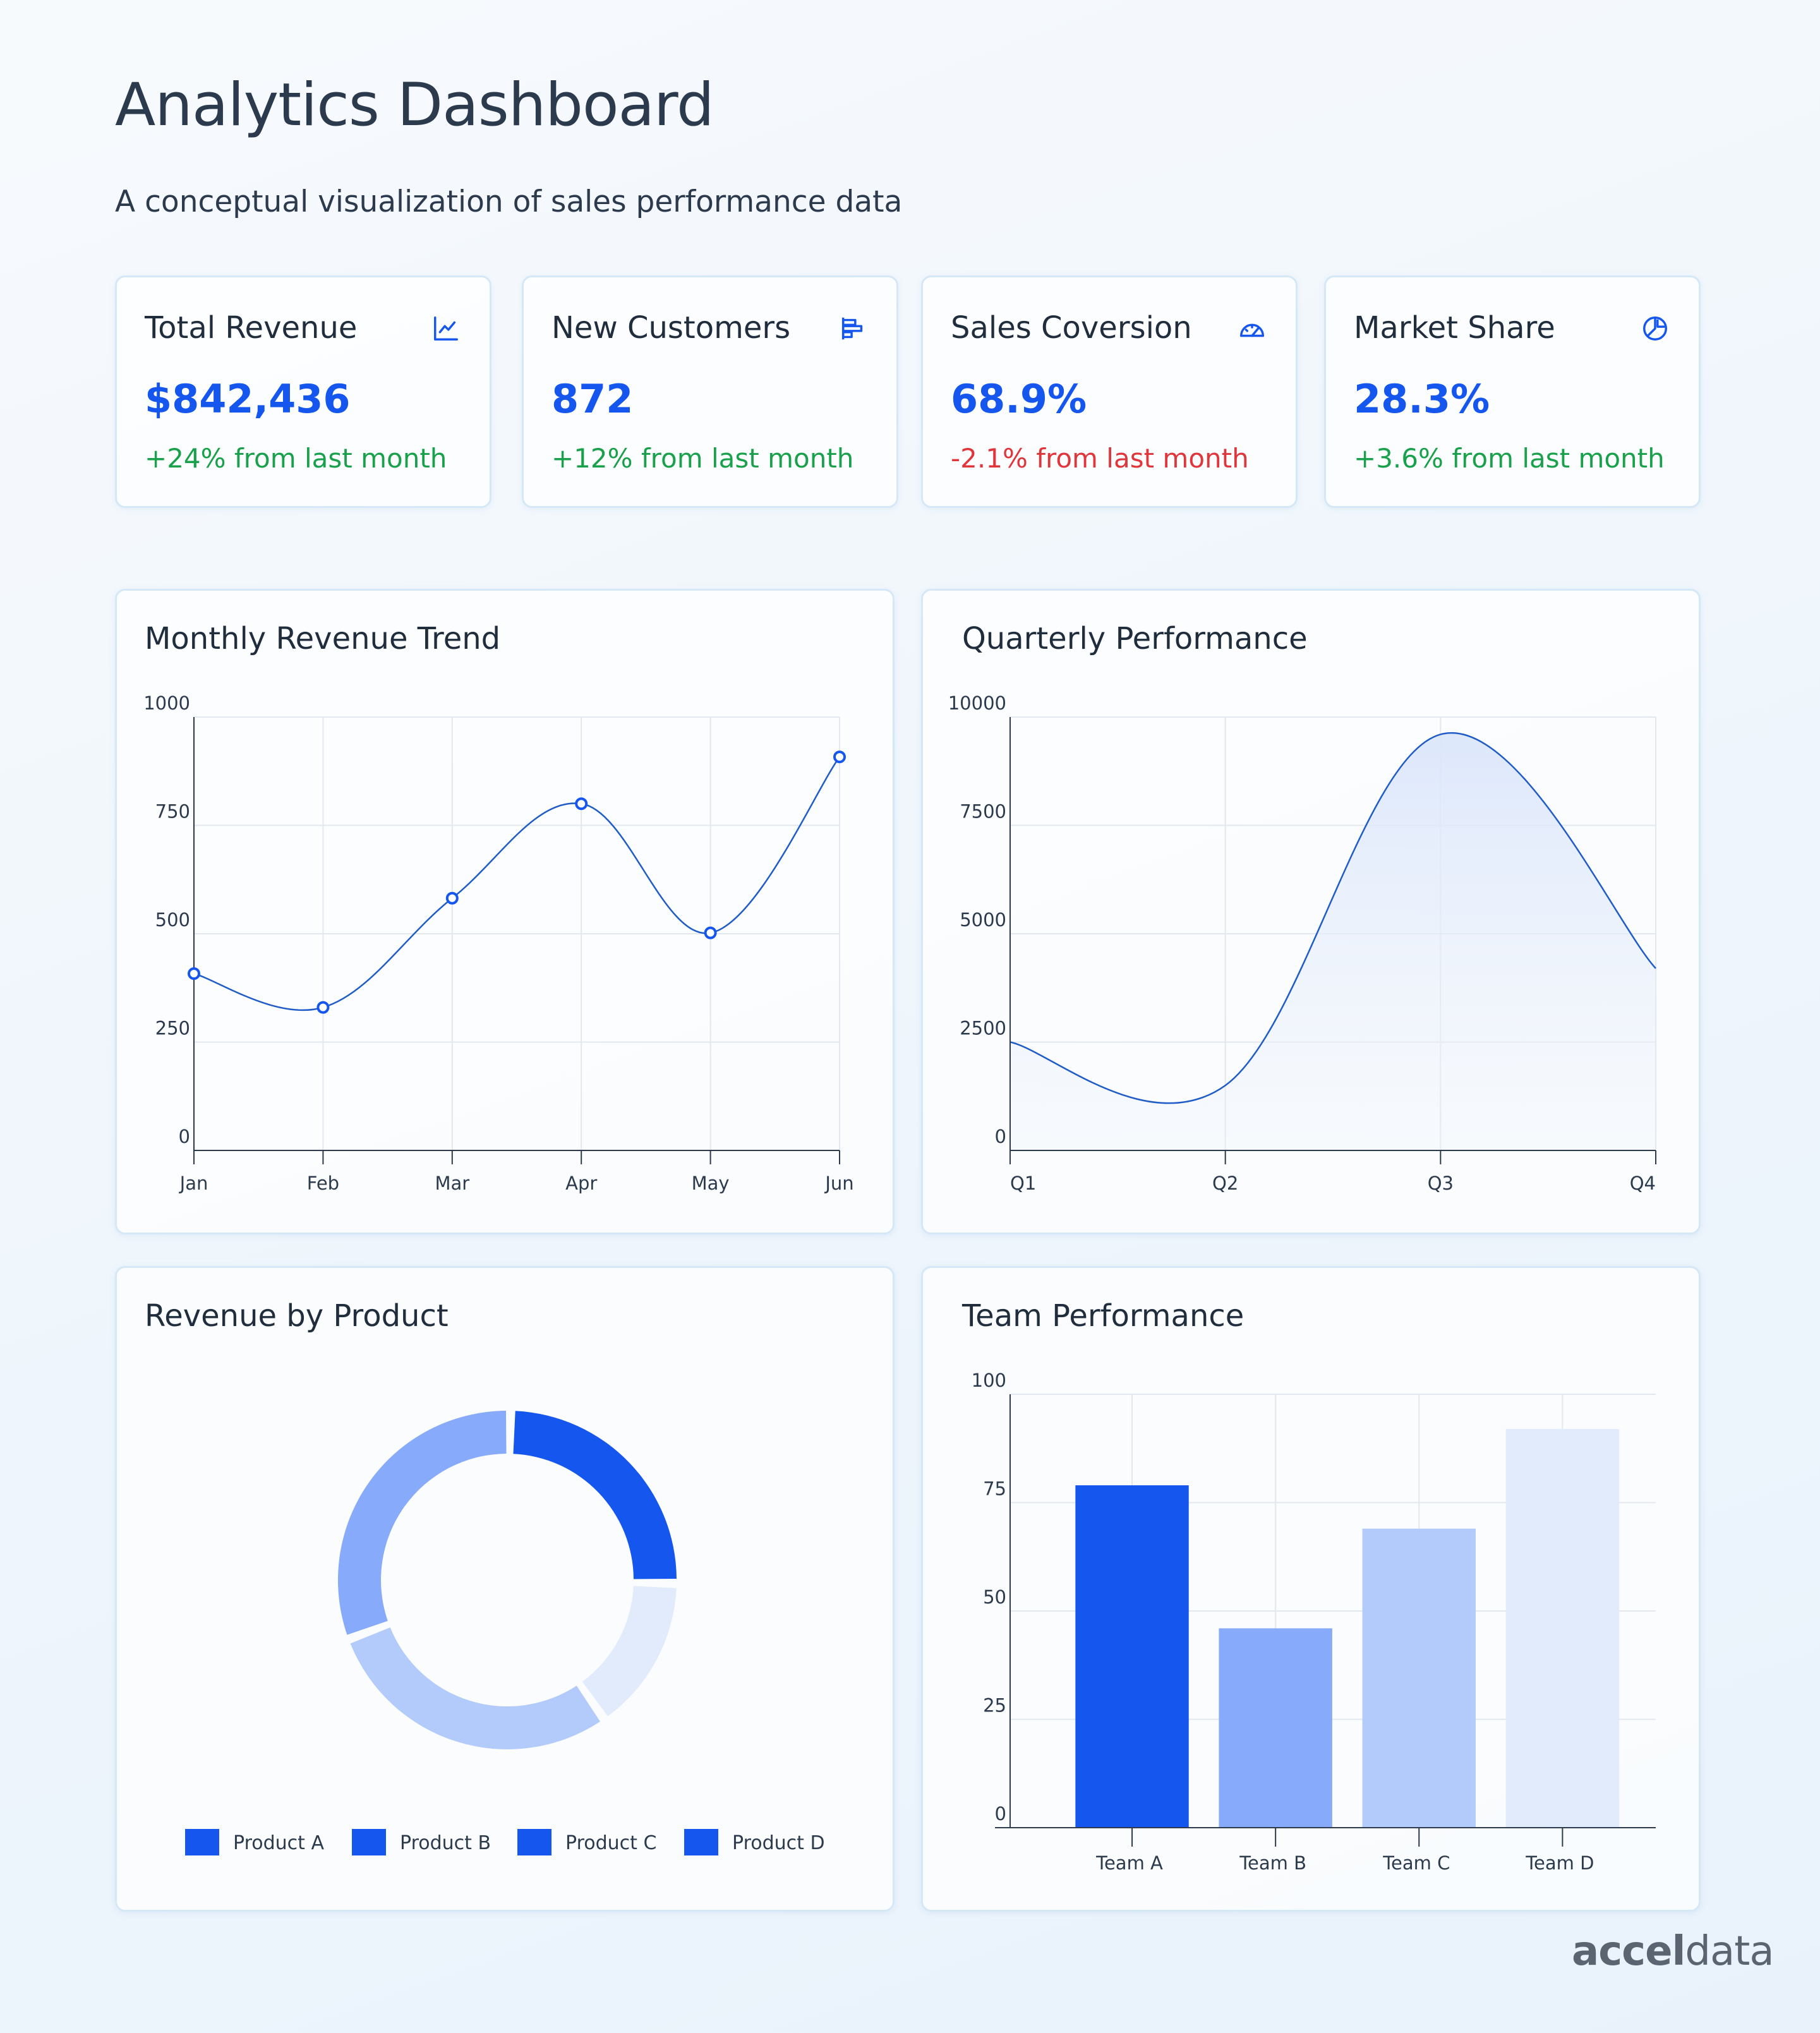 This screenshot has width=1820, height=2033. What do you see at coordinates (994, 1705) in the screenshot?
I see `y-tick-label: 25` at bounding box center [994, 1705].